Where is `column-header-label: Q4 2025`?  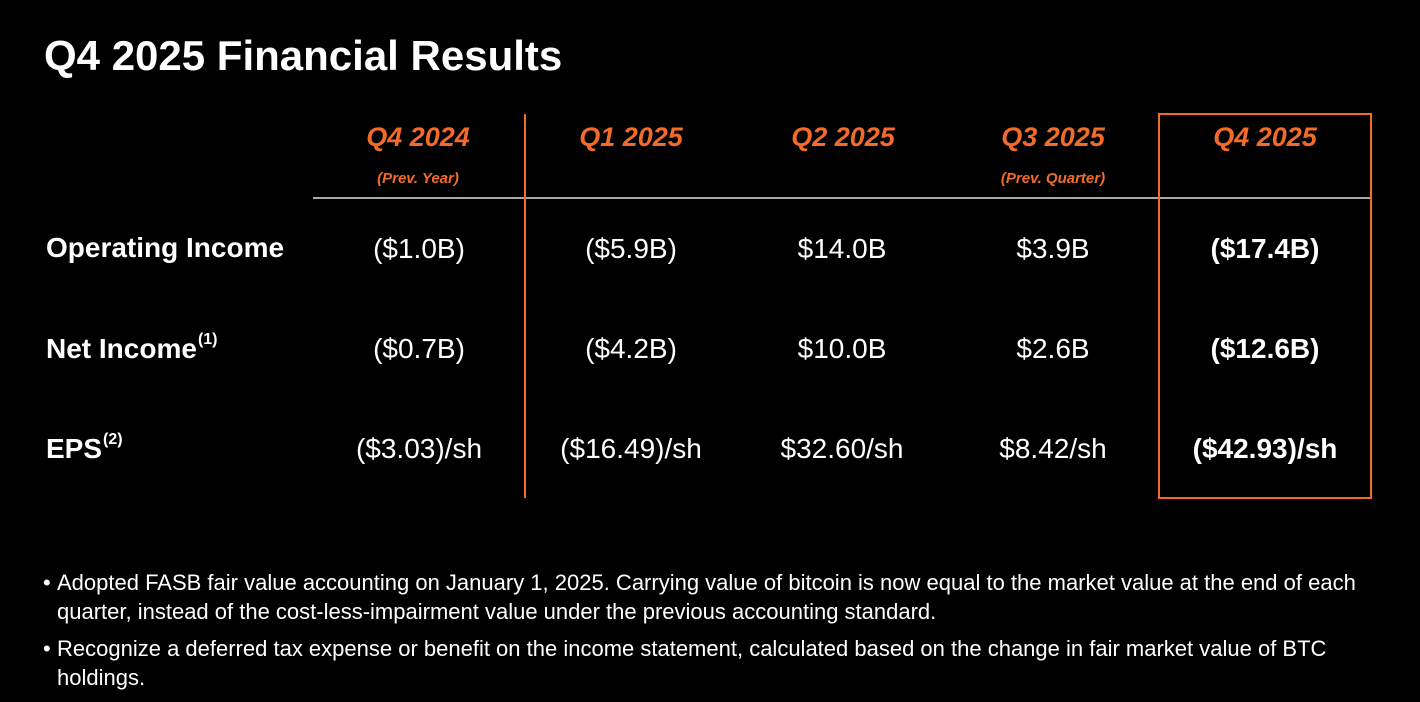
column-header-label: Q4 2025 is located at coordinates (1265, 137).